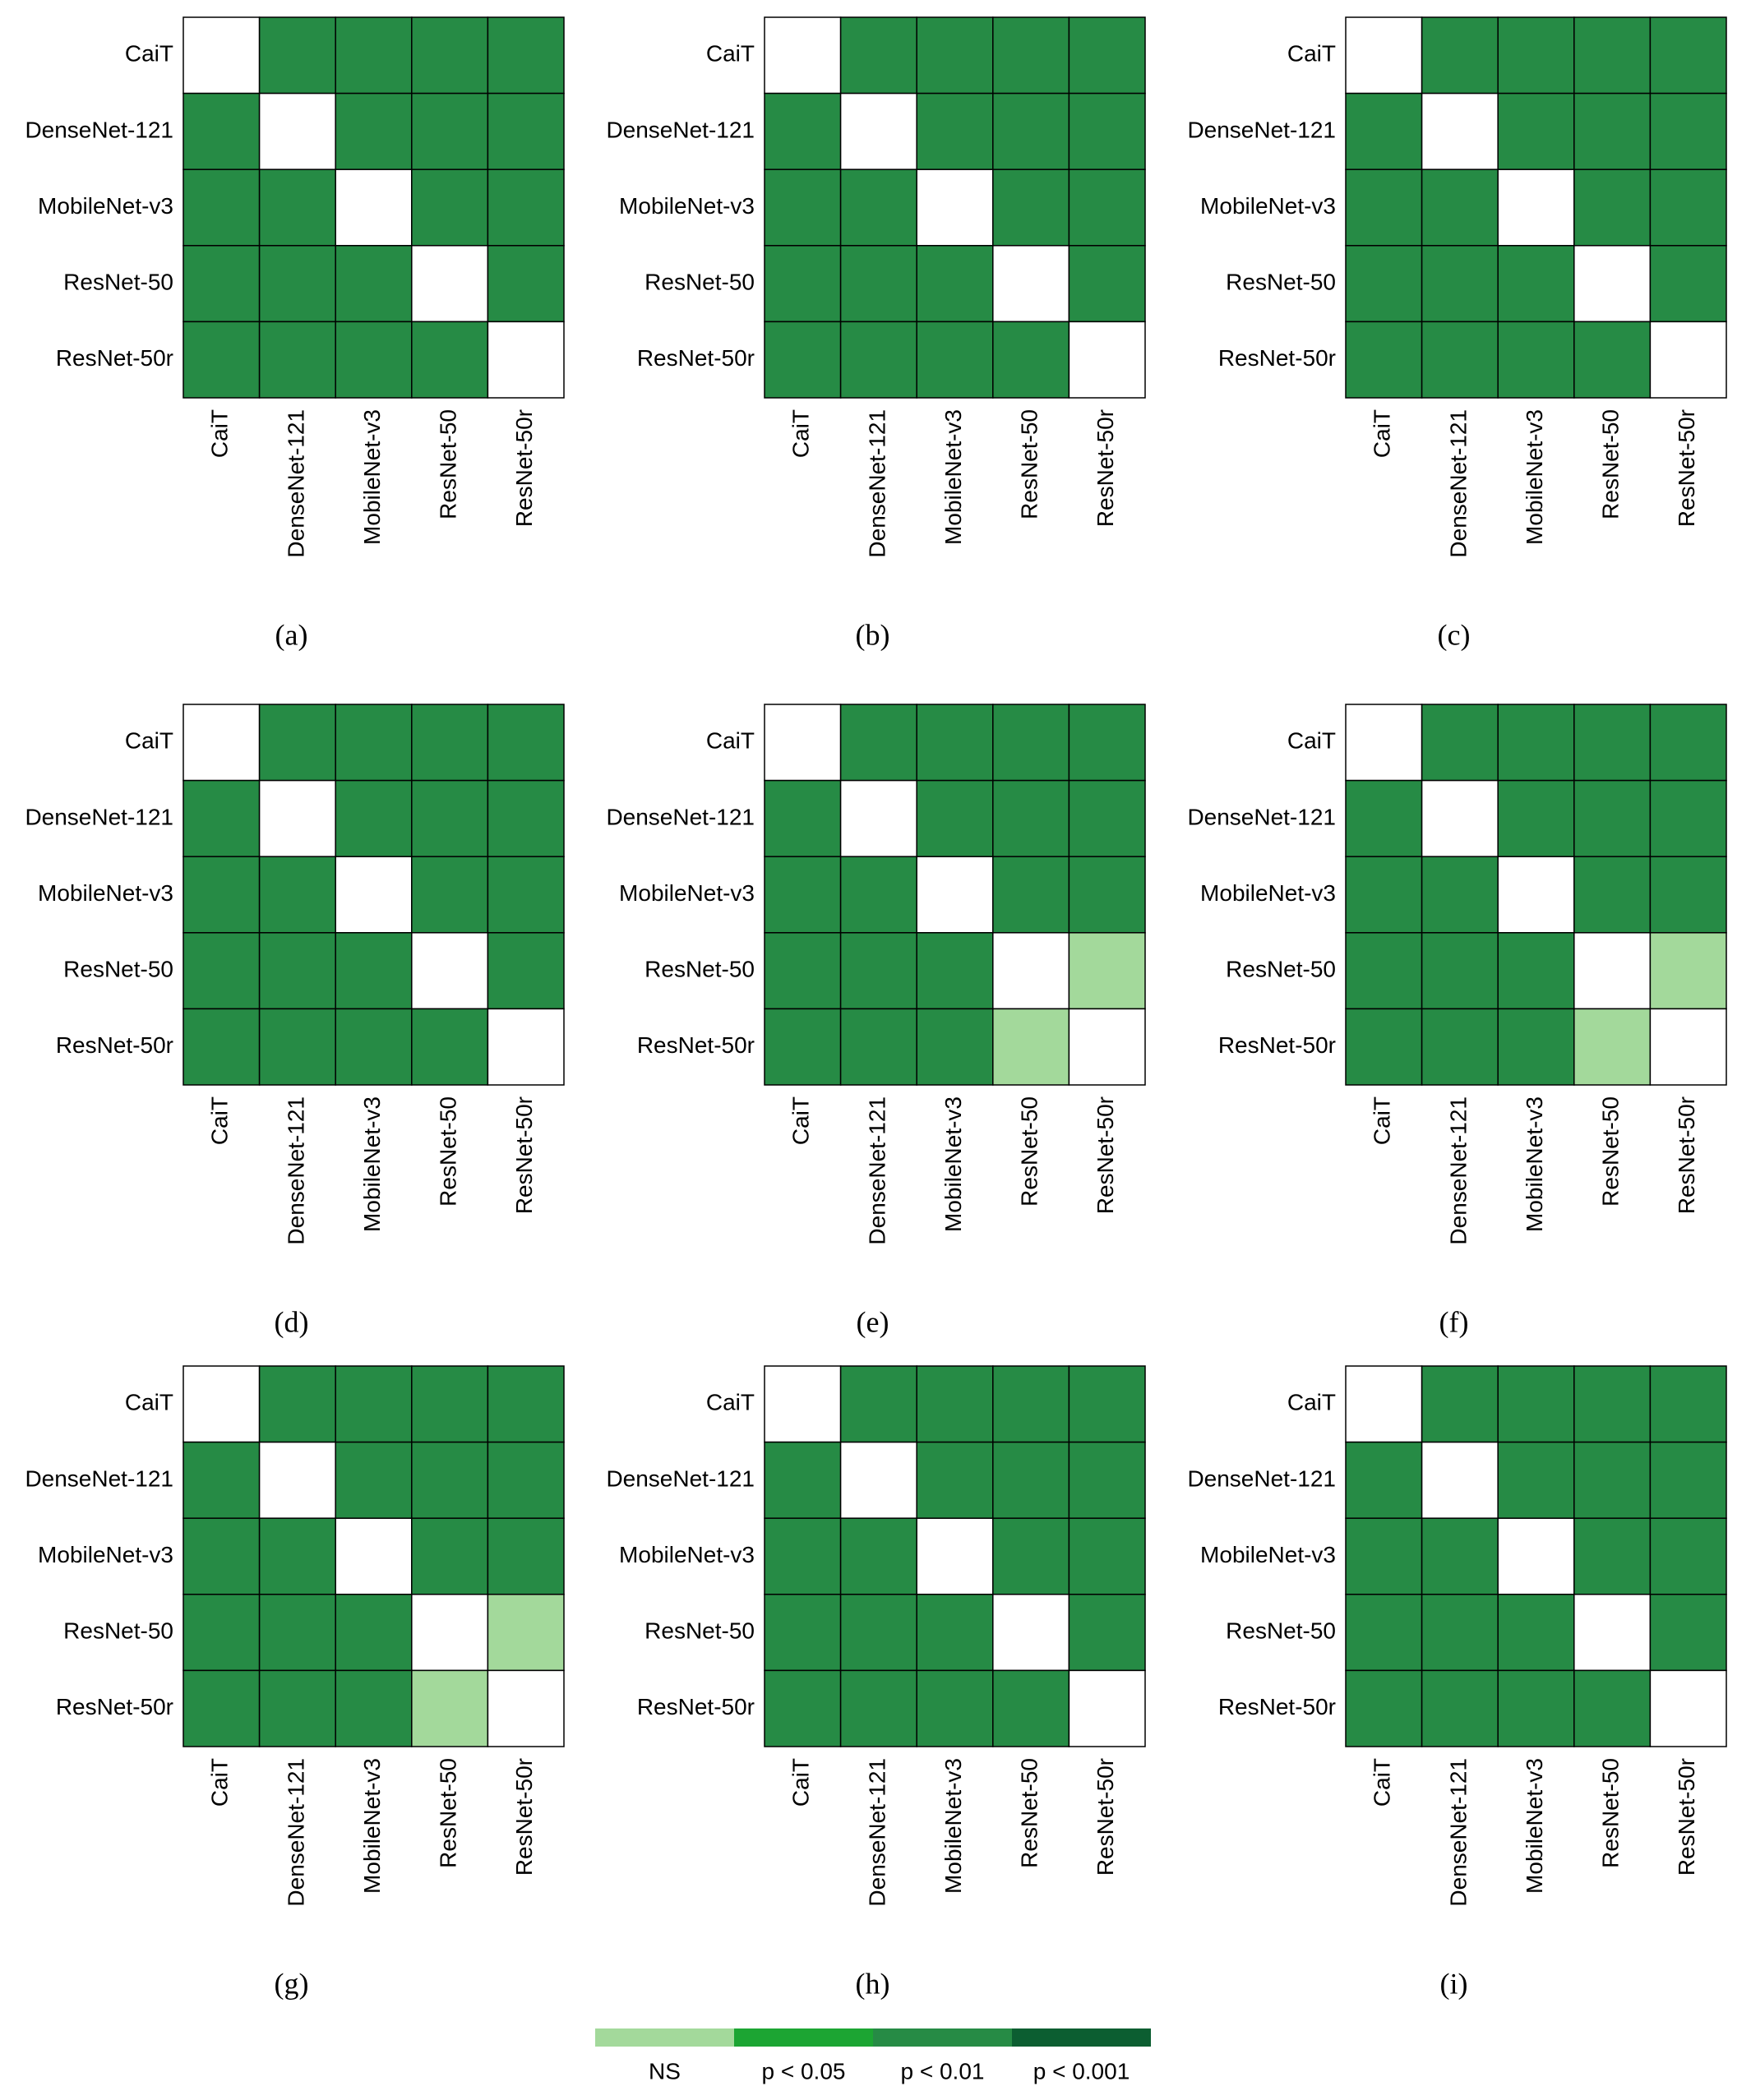 This screenshot has width=1751, height=2100. Describe the element at coordinates (292, 634) in the screenshot. I see `panel-label: (a)` at that location.